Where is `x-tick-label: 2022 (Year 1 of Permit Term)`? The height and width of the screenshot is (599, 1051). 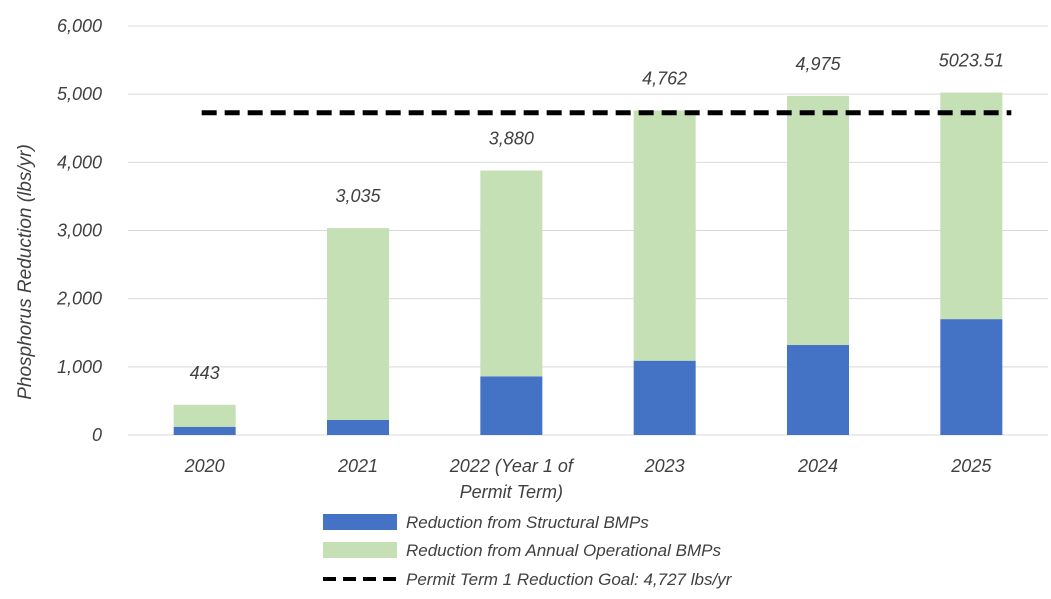
x-tick-label: 2022 (Year 1 of Permit Term) is located at coordinates (512, 479).